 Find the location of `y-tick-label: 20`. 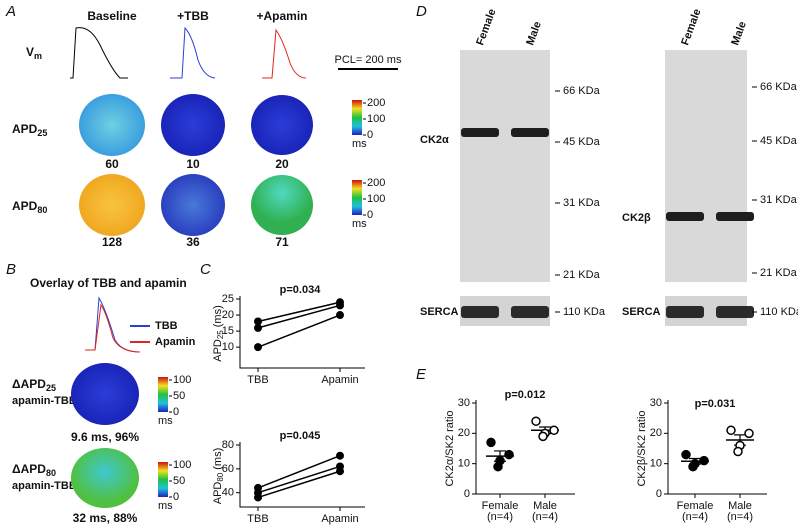

y-tick-label: 20 is located at coordinates (464, 433).